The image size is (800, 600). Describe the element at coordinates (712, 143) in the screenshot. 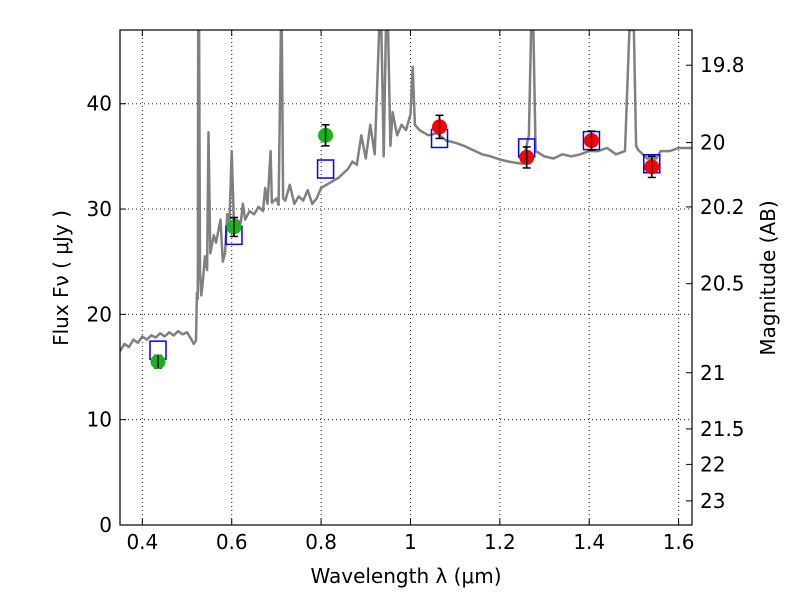

I see `mag-tick-label: 20` at that location.